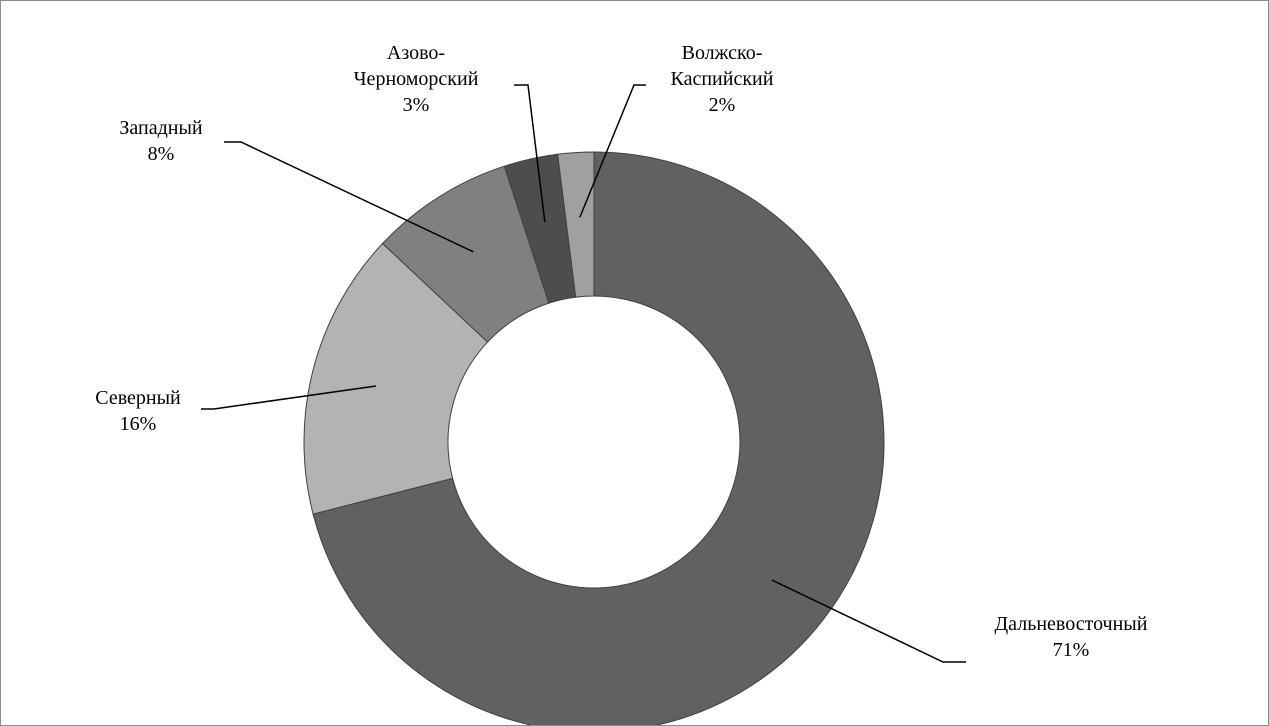  Describe the element at coordinates (576, 224) in the screenshot. I see `slice-volga-caspian` at that location.